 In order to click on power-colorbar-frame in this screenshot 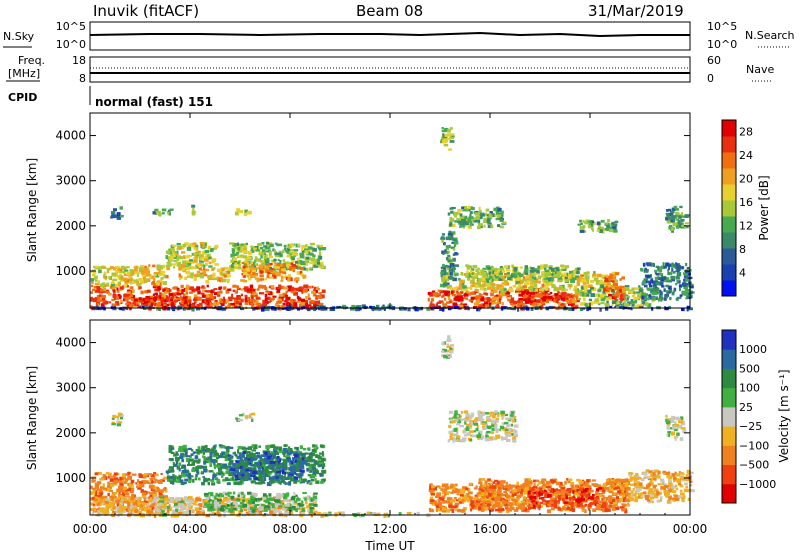, I will do `click(729, 208)`.